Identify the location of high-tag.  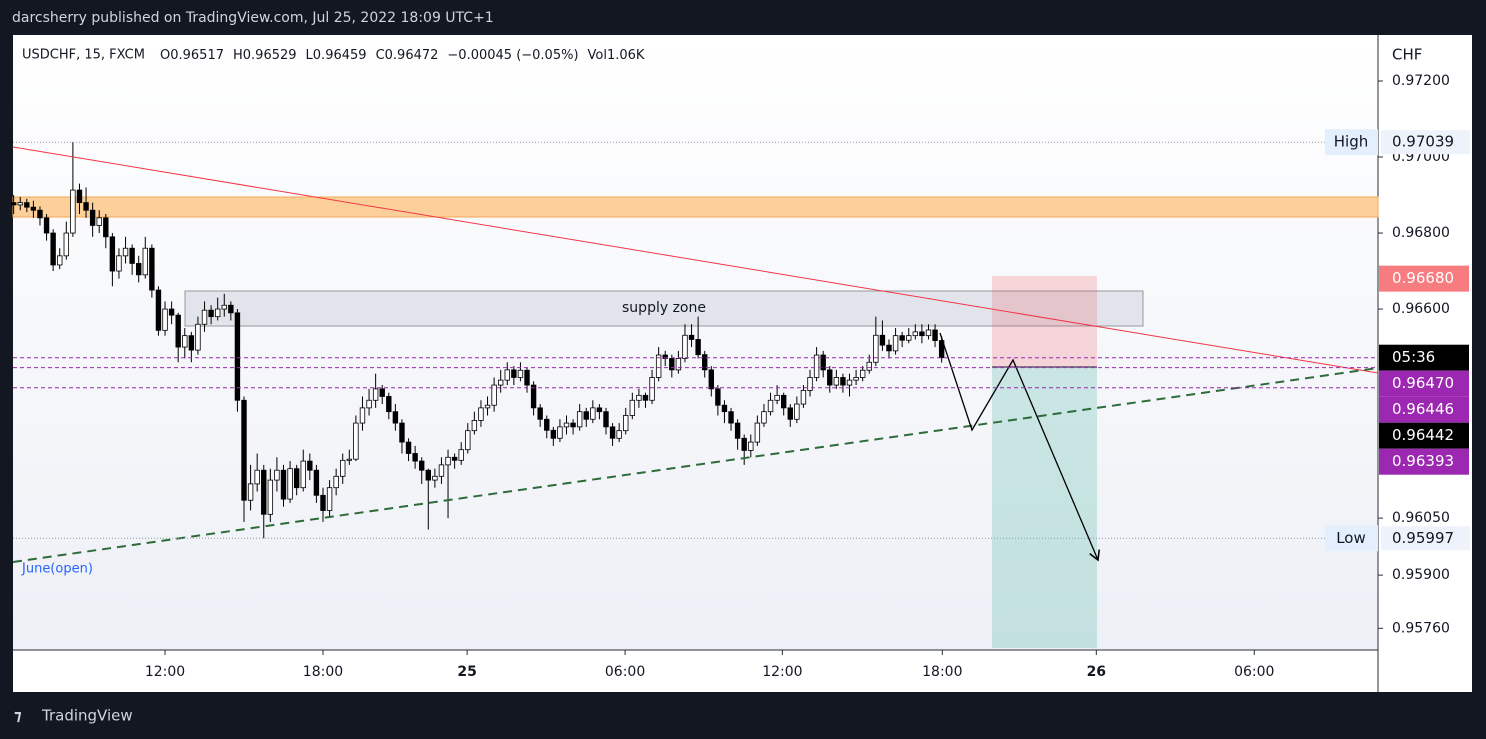
(1351, 142).